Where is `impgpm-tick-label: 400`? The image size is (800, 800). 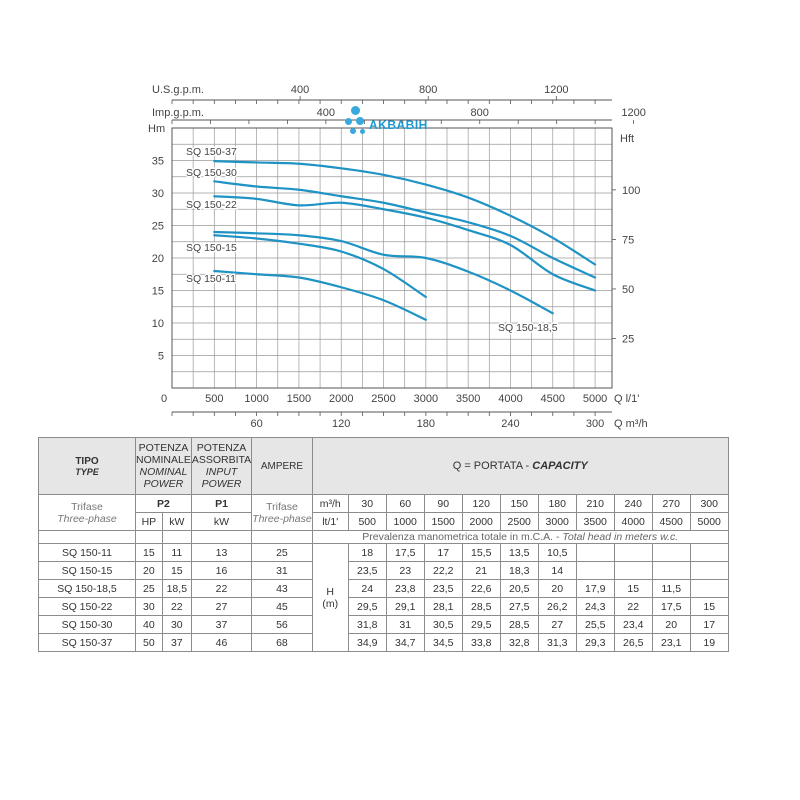 impgpm-tick-label: 400 is located at coordinates (326, 113).